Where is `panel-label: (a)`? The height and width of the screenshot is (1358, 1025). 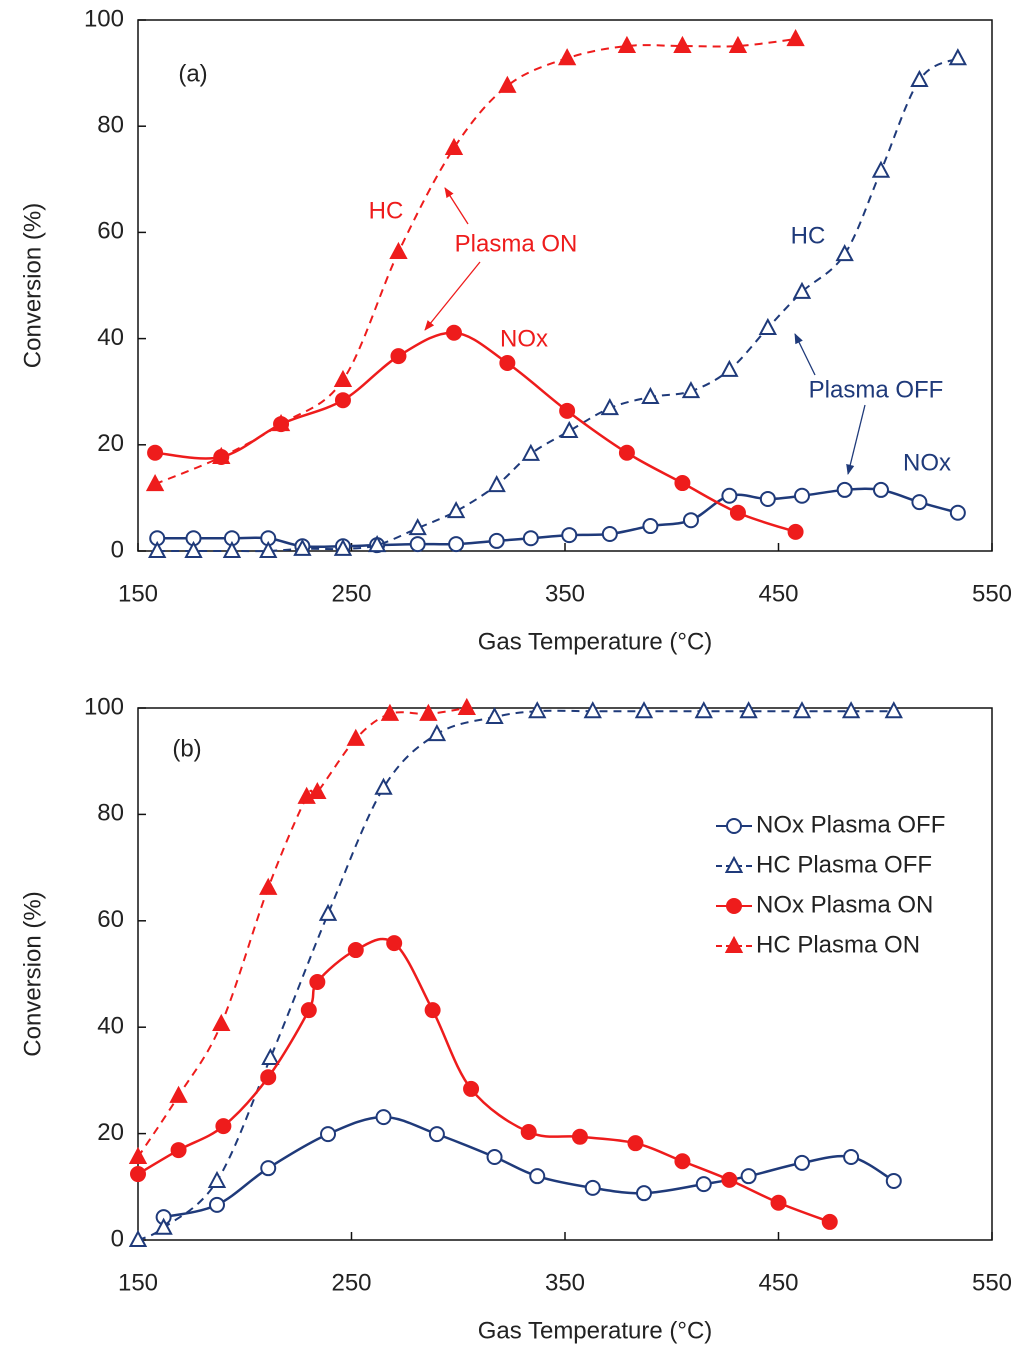
panel-label: (a) is located at coordinates (192, 73).